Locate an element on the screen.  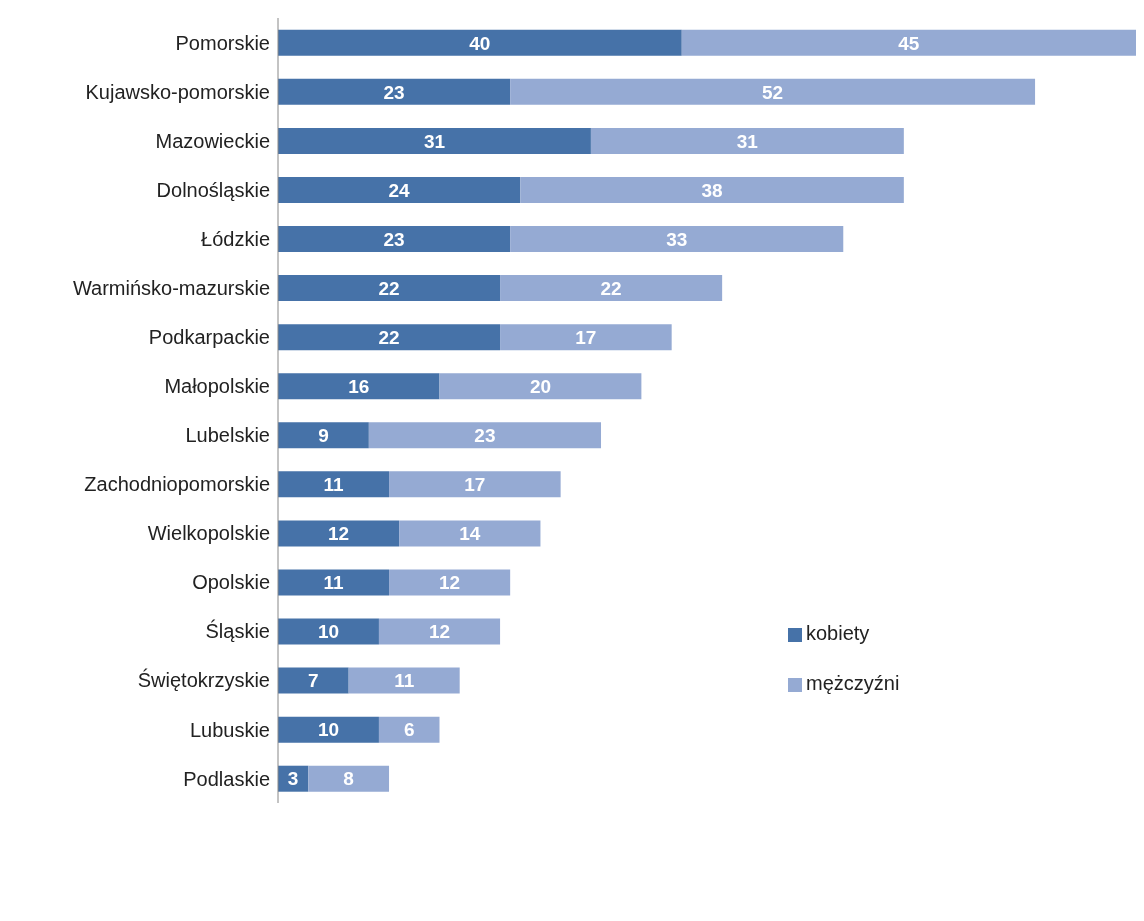
y-tick-label: Łódzkie is located at coordinates (235, 238).